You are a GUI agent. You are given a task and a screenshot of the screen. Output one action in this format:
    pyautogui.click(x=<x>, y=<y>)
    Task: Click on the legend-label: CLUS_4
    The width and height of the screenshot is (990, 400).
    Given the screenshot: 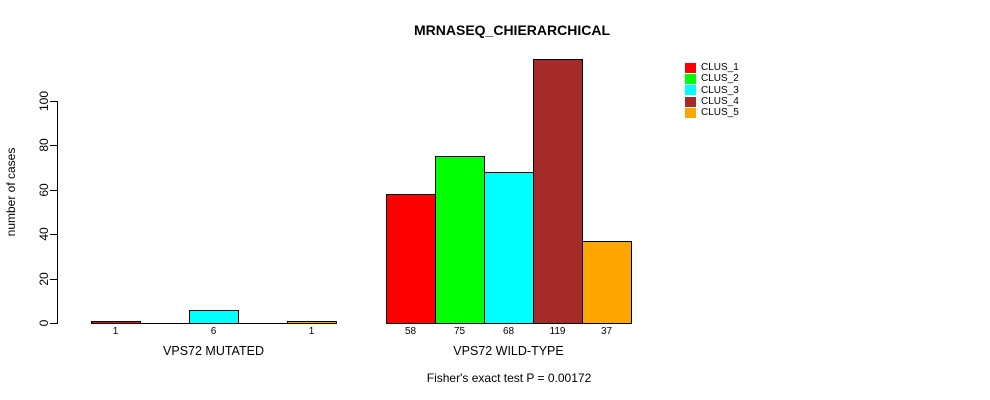 What is the action you would take?
    pyautogui.click(x=720, y=102)
    